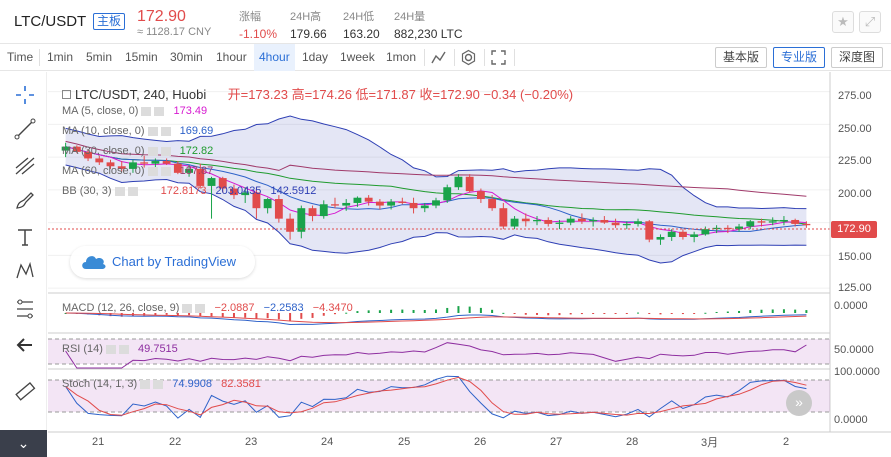 The height and width of the screenshot is (457, 891). What do you see at coordinates (189, 191) in the screenshot?
I see `legend-bb: BB (30, 3) 172.8173 203.0435 142.5912` at bounding box center [189, 191].